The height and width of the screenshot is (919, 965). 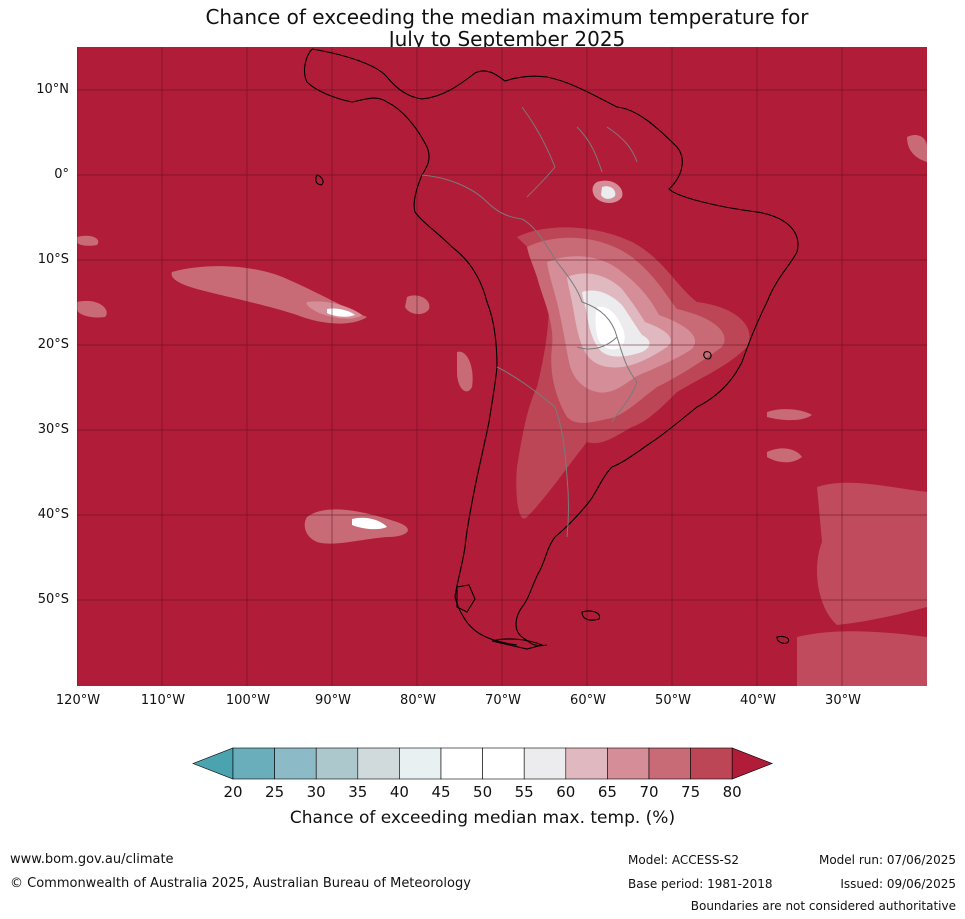 I want to click on colorbar-tick-55: 55, so click(x=524, y=792).